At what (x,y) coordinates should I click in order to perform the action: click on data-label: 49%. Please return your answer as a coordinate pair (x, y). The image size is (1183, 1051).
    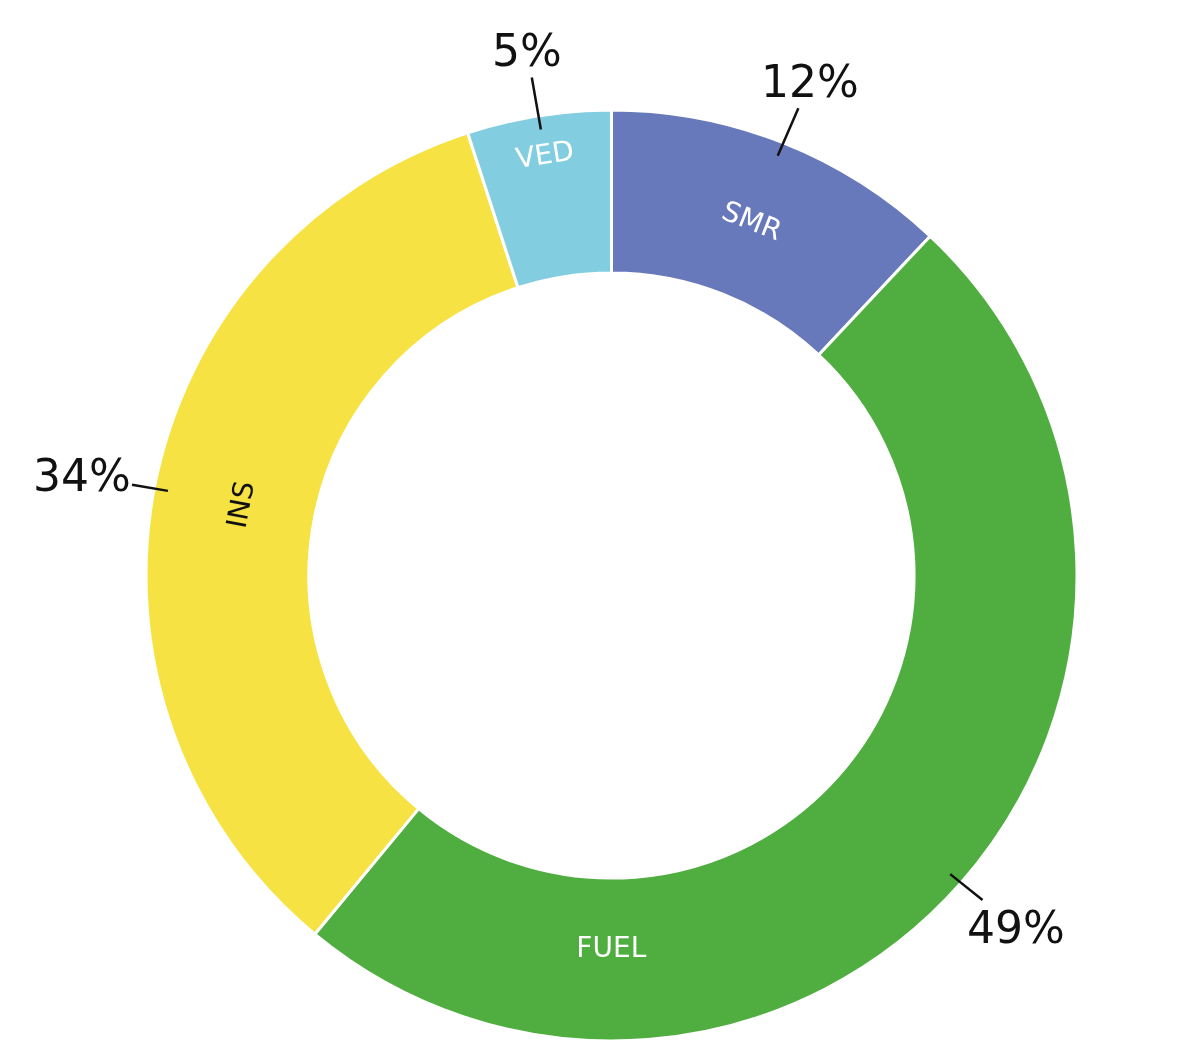
    Looking at the image, I should click on (1016, 927).